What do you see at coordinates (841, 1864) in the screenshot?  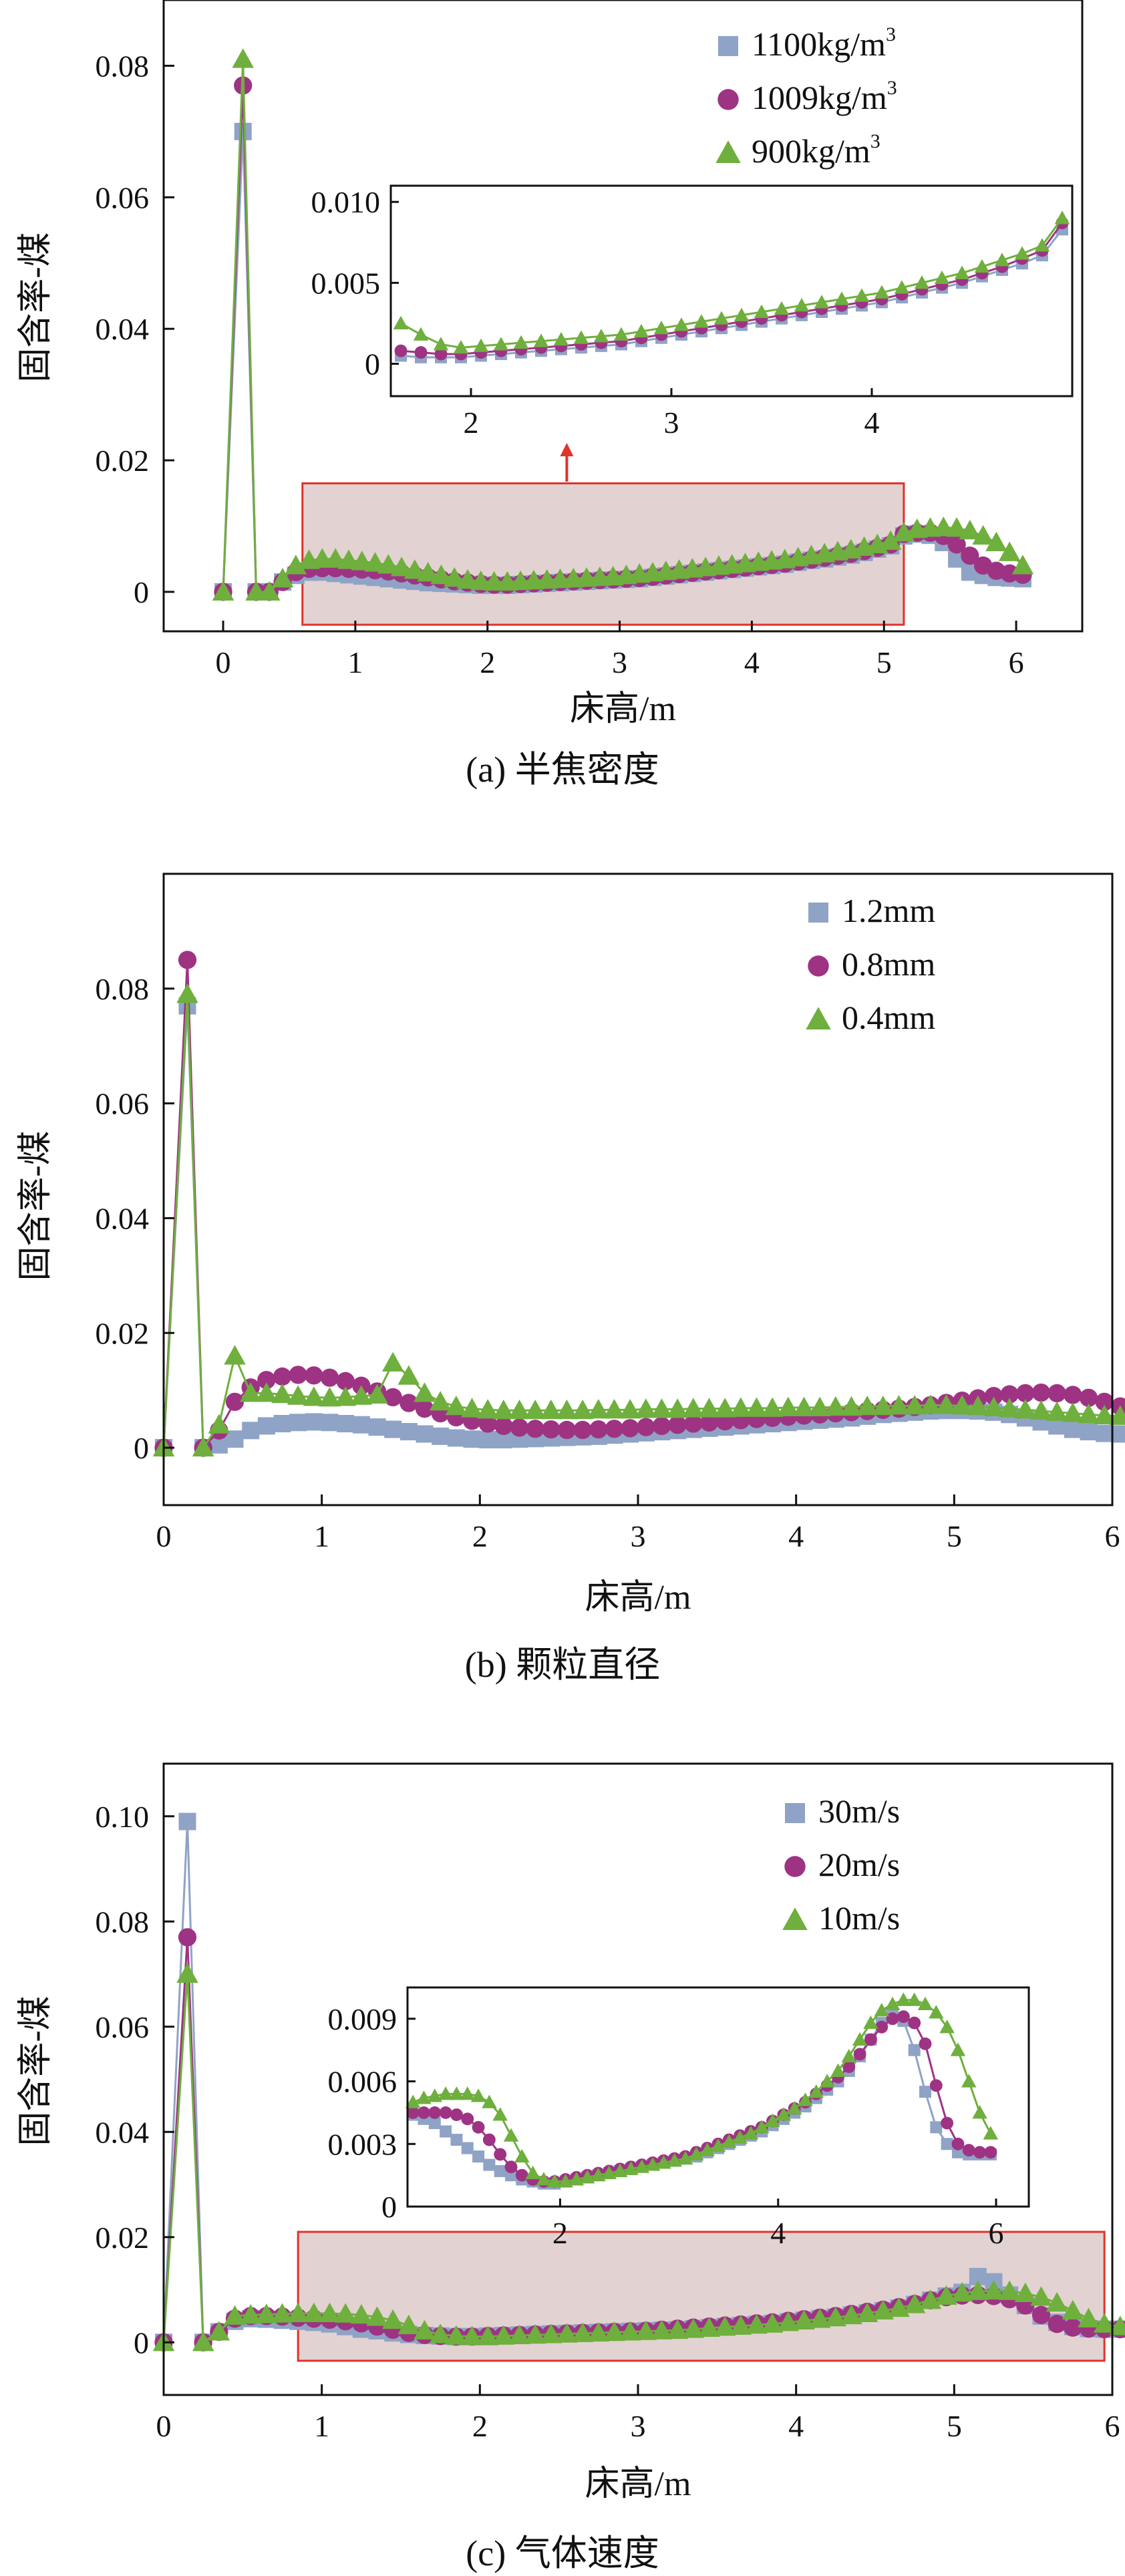 I see `legend: 30m/s 20m/s 10m/s` at bounding box center [841, 1864].